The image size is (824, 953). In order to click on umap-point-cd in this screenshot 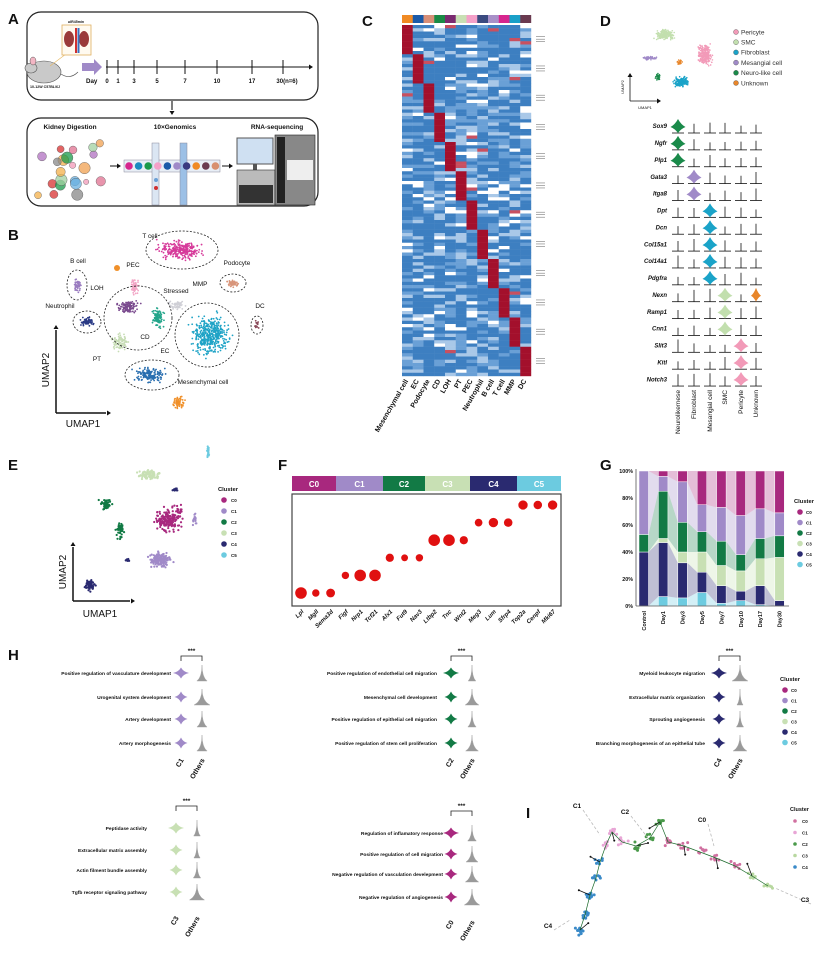, I will do `click(161, 320)`.